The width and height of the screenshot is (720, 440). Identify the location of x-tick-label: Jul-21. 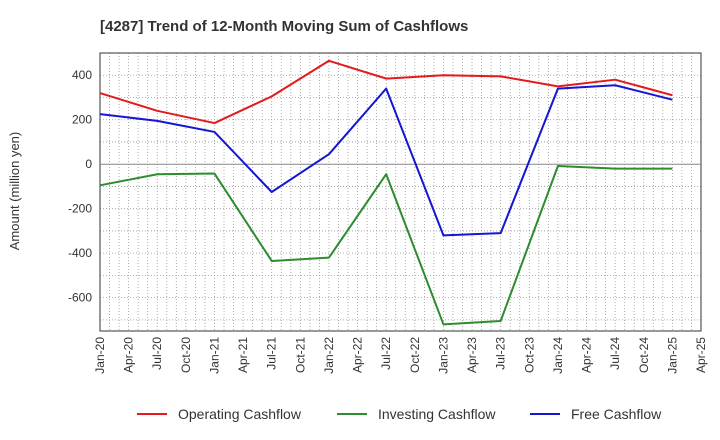
(272, 353).